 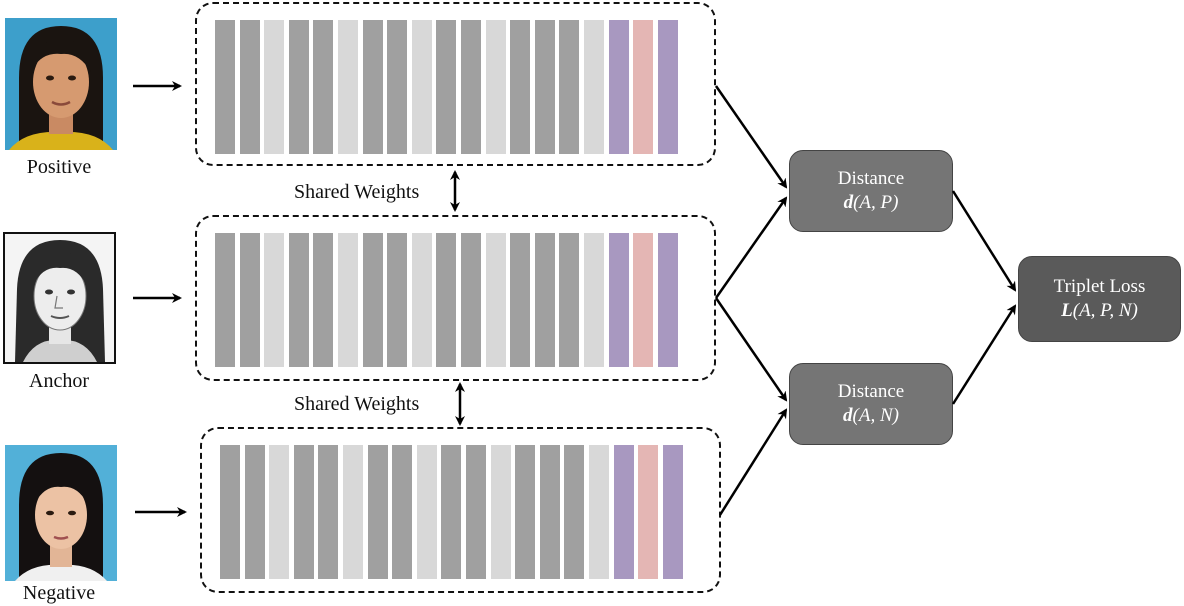 What do you see at coordinates (61, 84) in the screenshot?
I see `positive-face-image` at bounding box center [61, 84].